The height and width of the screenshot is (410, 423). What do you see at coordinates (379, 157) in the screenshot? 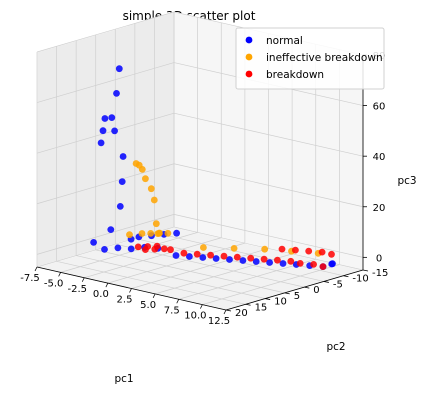
I see `z-tick-label: 40` at bounding box center [379, 157].